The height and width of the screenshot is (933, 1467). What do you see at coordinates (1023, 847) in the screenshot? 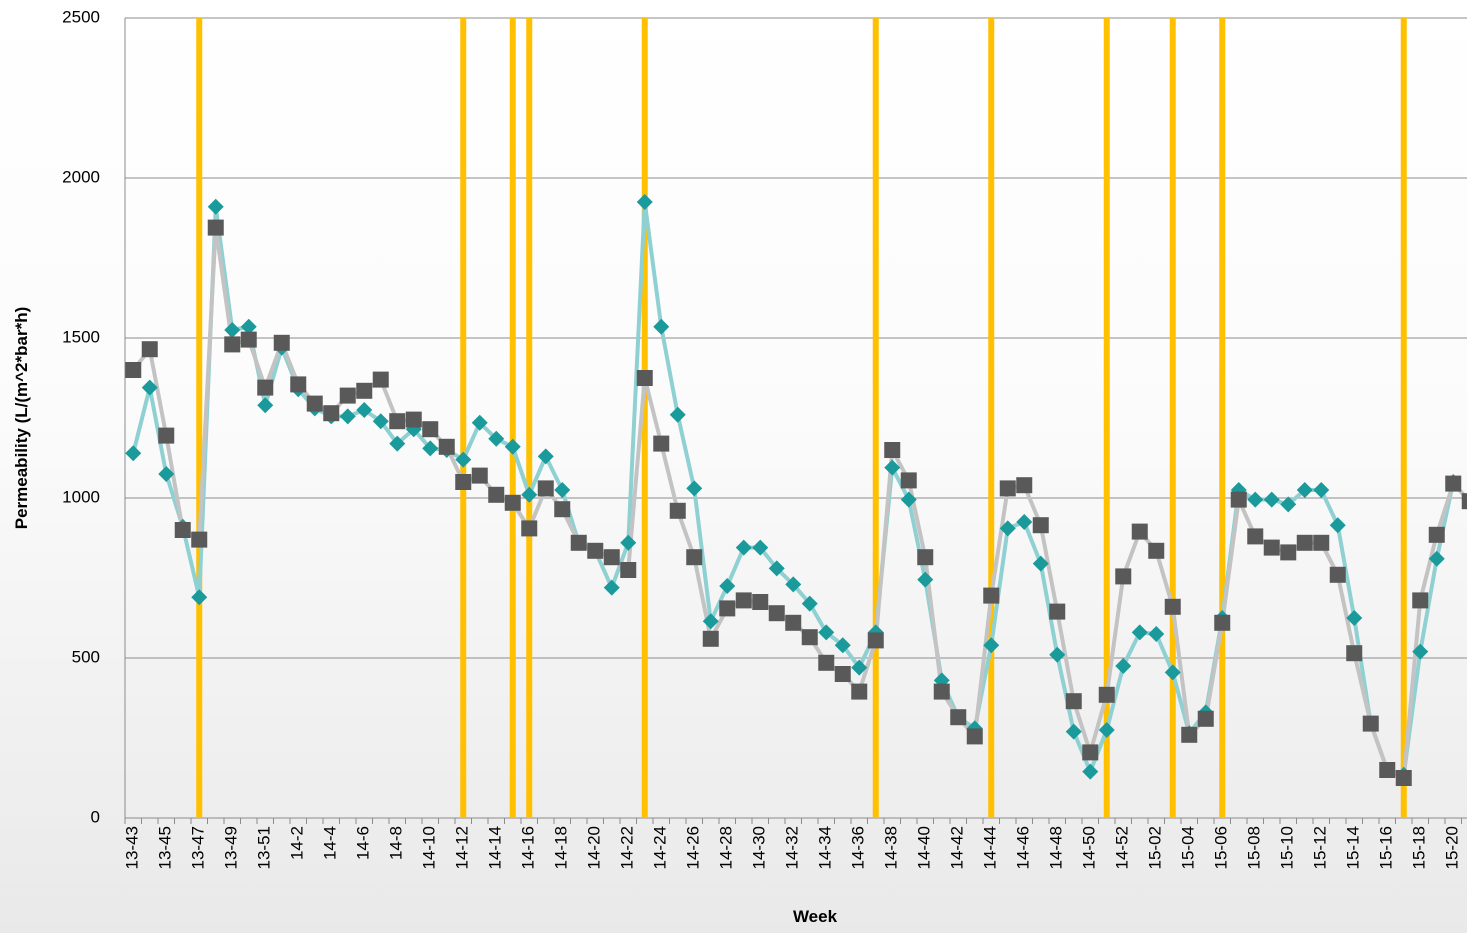
I see `x-tick-label: 14-46` at bounding box center [1023, 847].